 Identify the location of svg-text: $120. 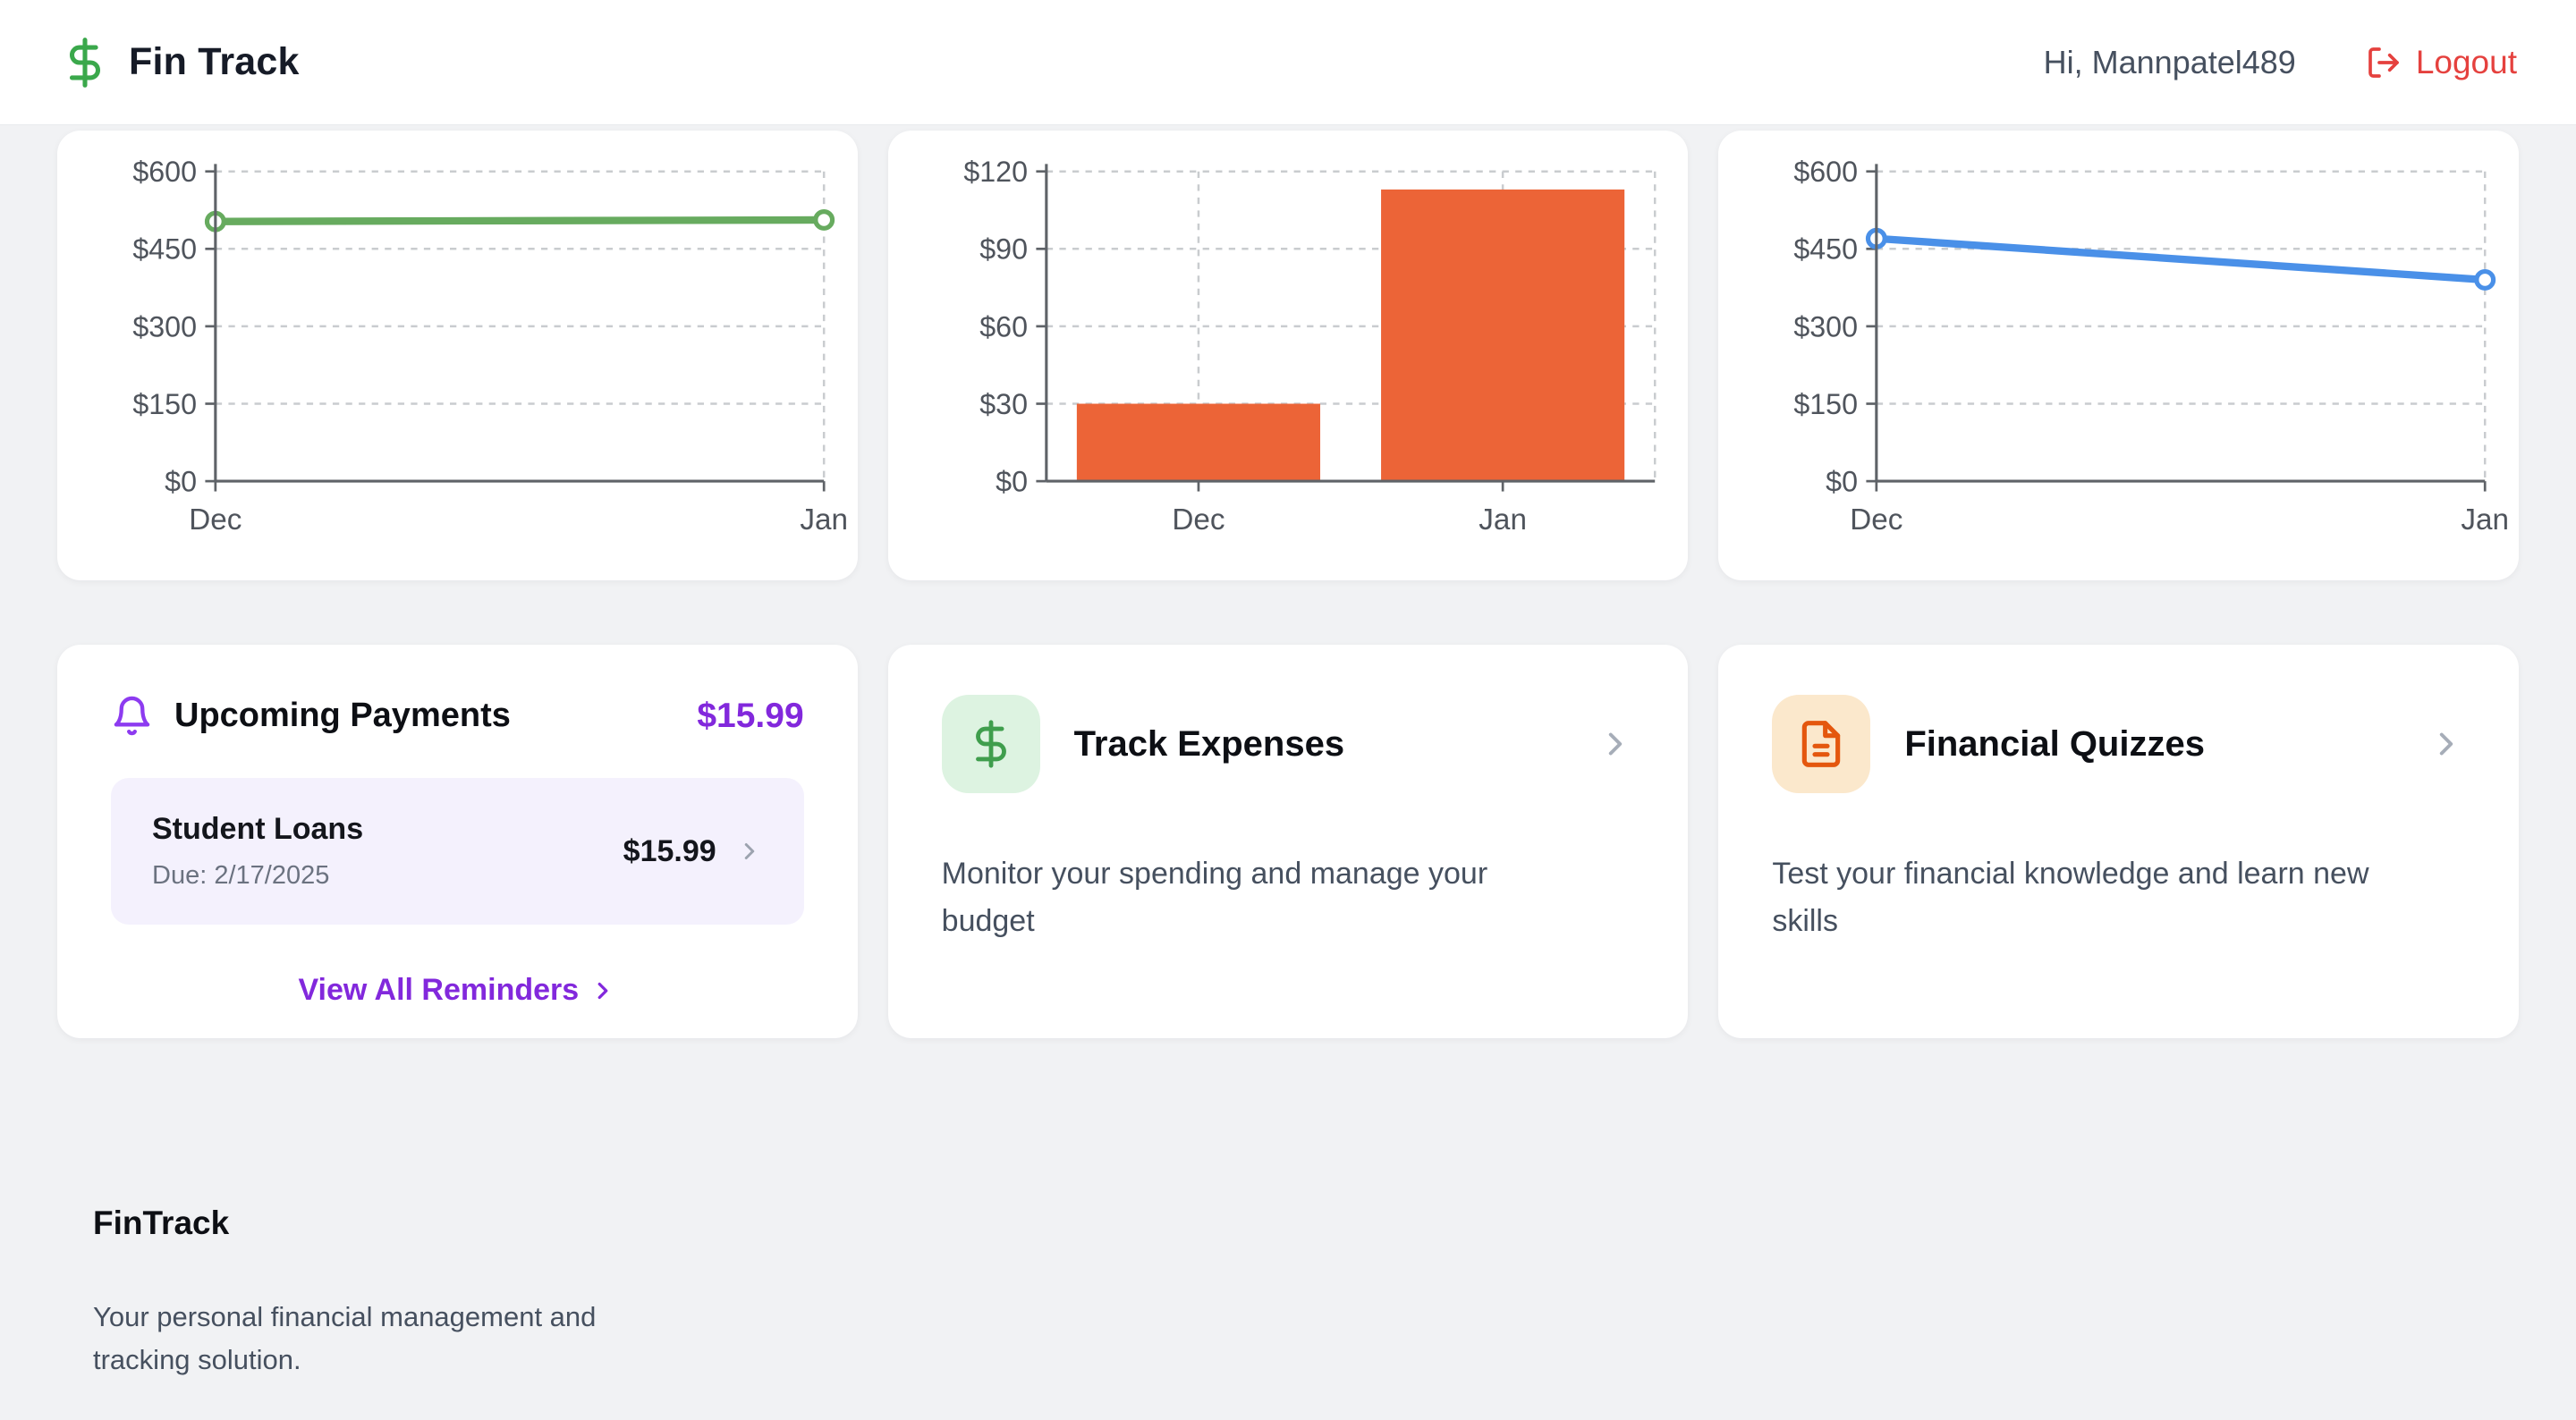
(995, 172).